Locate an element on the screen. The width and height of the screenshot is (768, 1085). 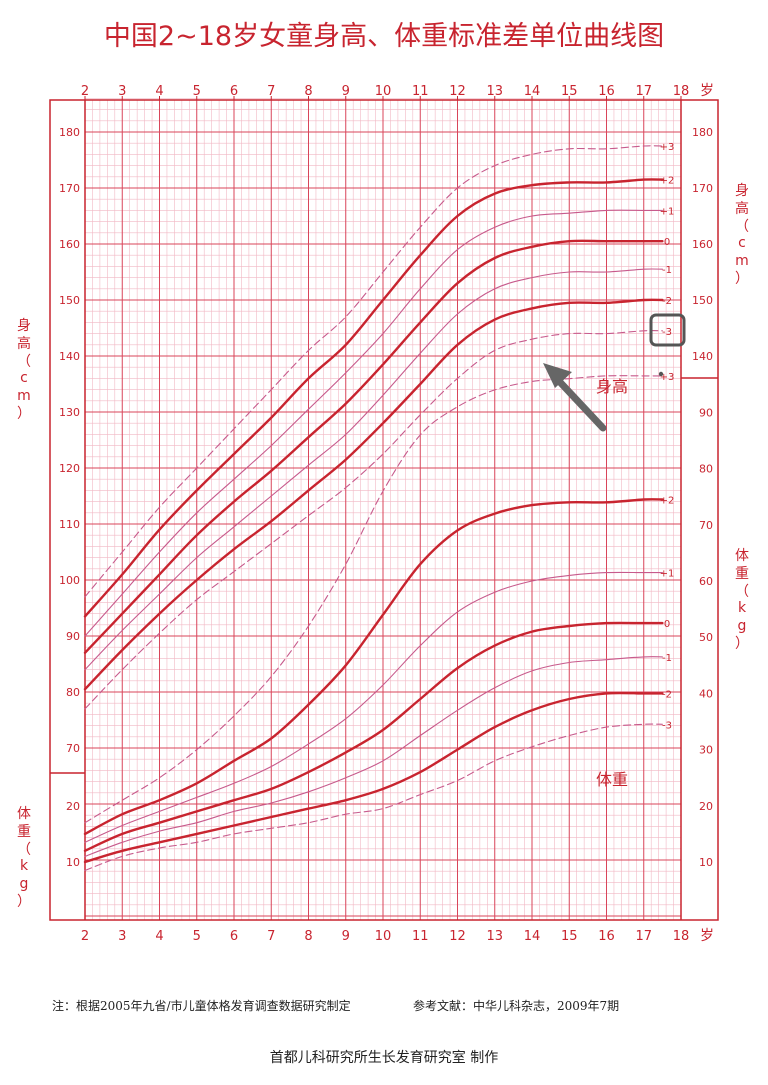
weight-curve-minus2 is located at coordinates (373, 777).